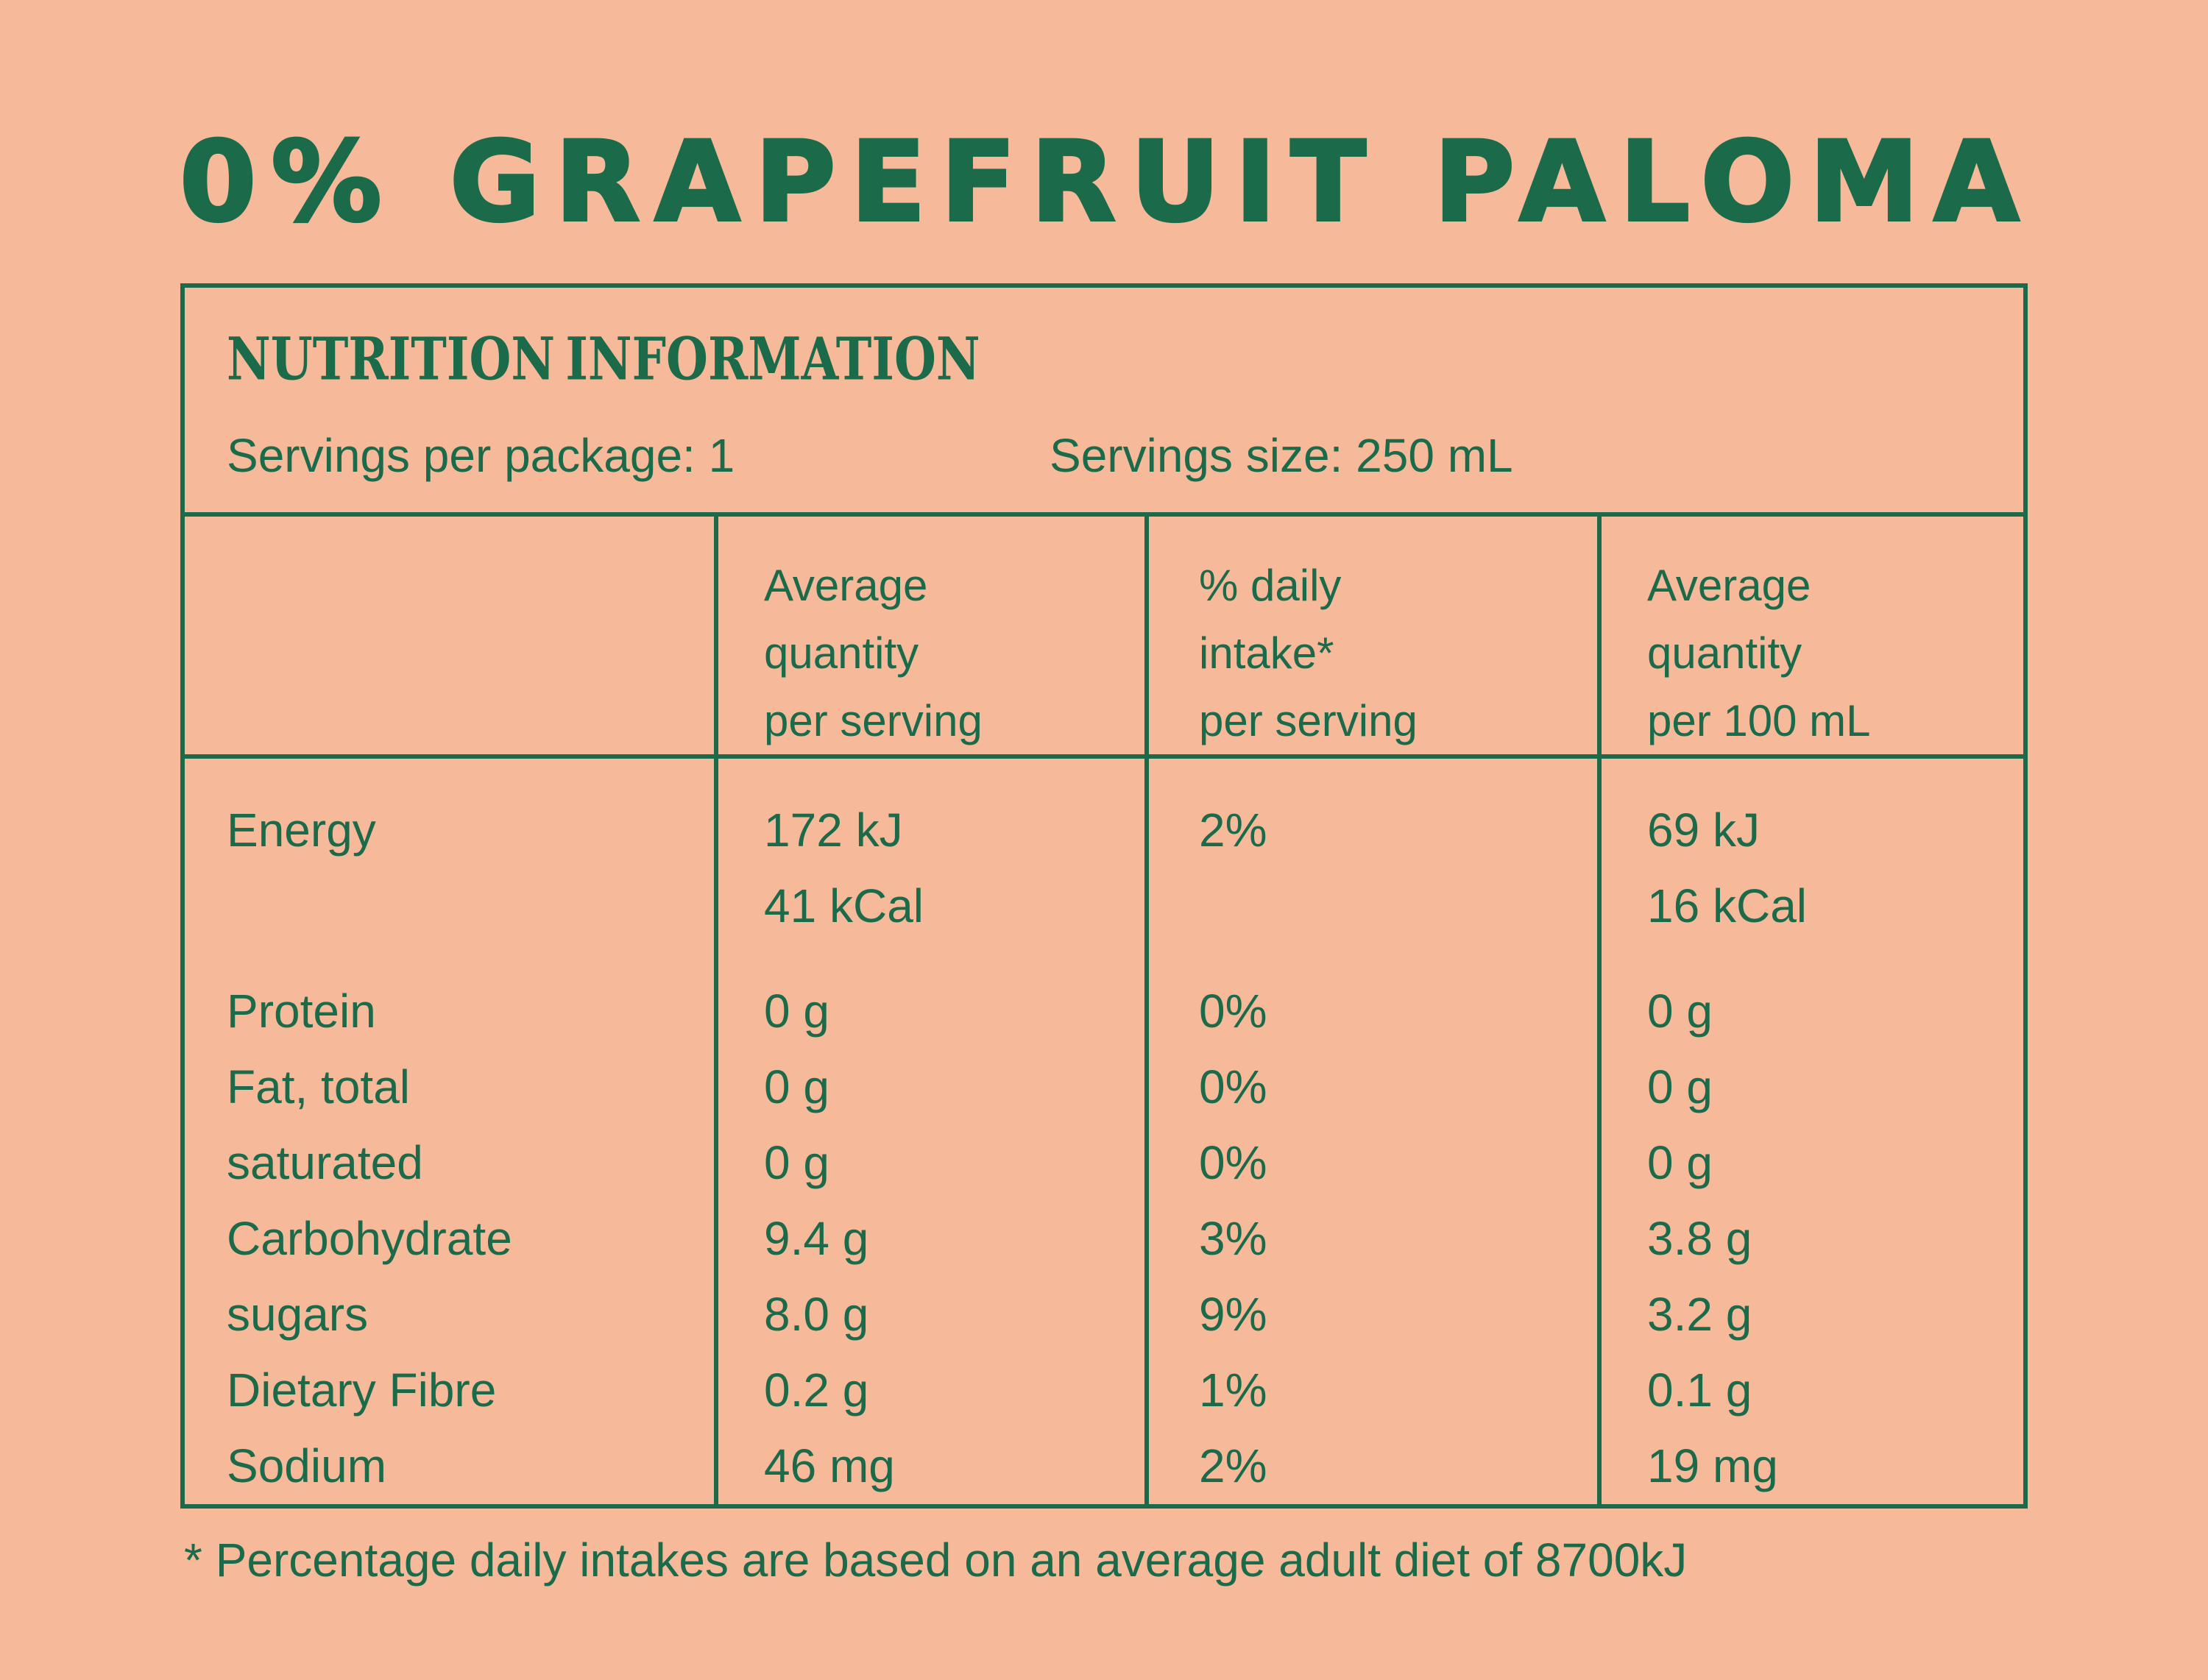  What do you see at coordinates (1680, 1162) in the screenshot?
I see `saturated-per-100ml: 0 g` at bounding box center [1680, 1162].